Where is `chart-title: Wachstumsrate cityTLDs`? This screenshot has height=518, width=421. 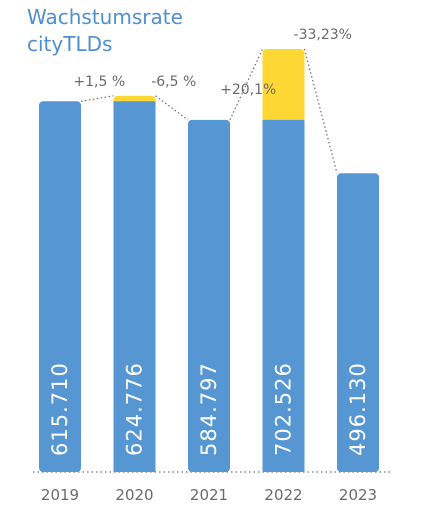 chart-title: Wachstumsrate cityTLDs is located at coordinates (105, 31).